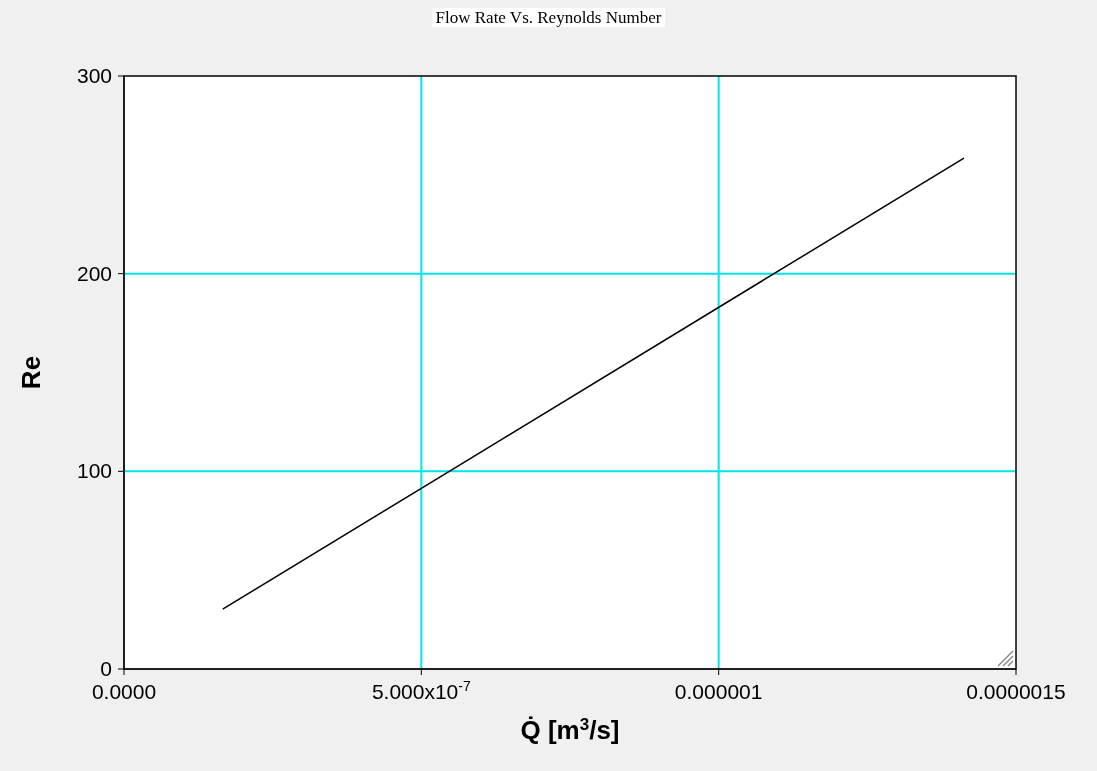  Describe the element at coordinates (94, 75) in the screenshot. I see `y-tick-label: 300` at that location.